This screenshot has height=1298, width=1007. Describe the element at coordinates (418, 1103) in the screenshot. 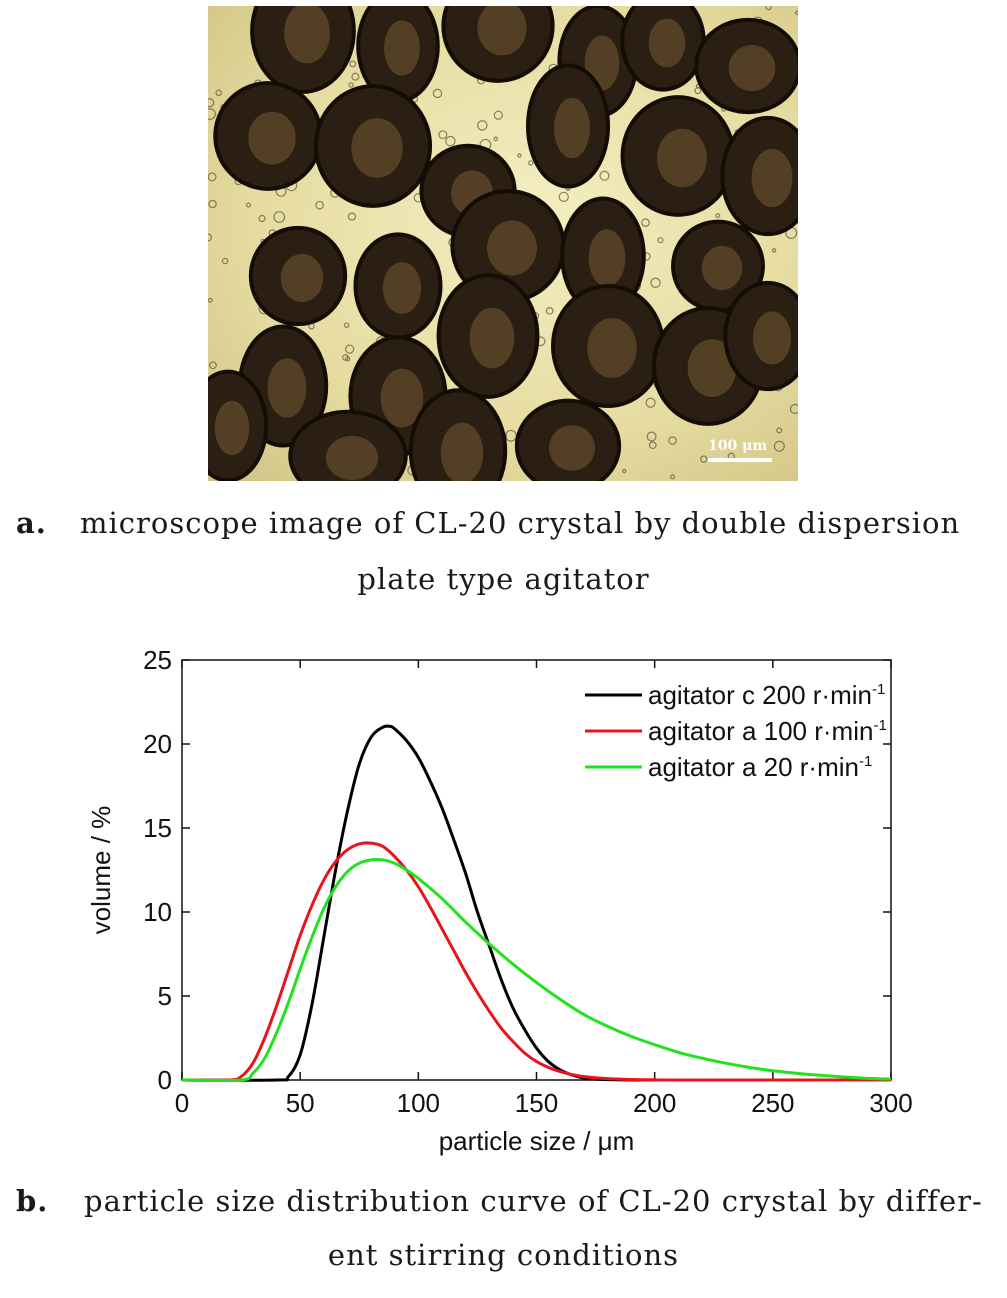

I see `x-tick-label: 100` at that location.